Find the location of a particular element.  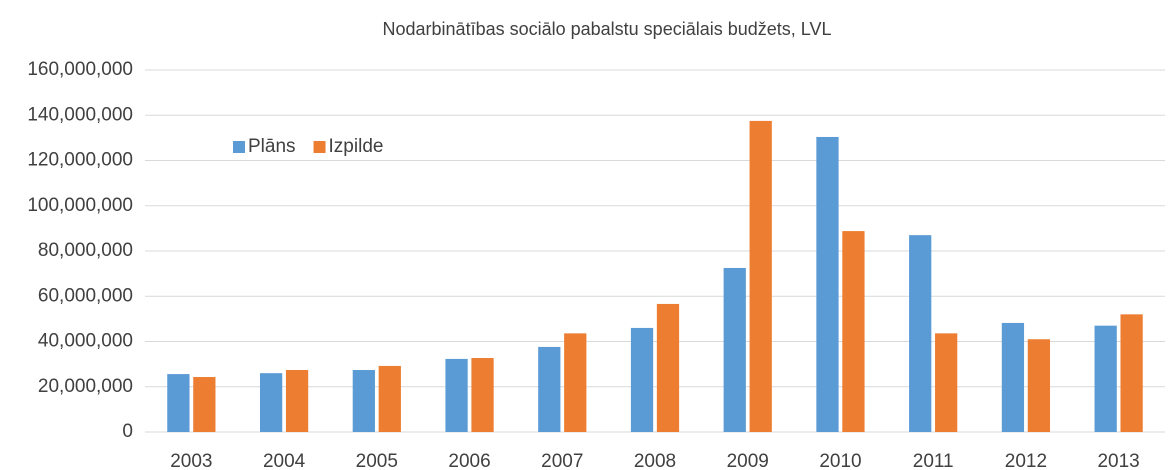

x-tick-label: 2012 is located at coordinates (1026, 460).